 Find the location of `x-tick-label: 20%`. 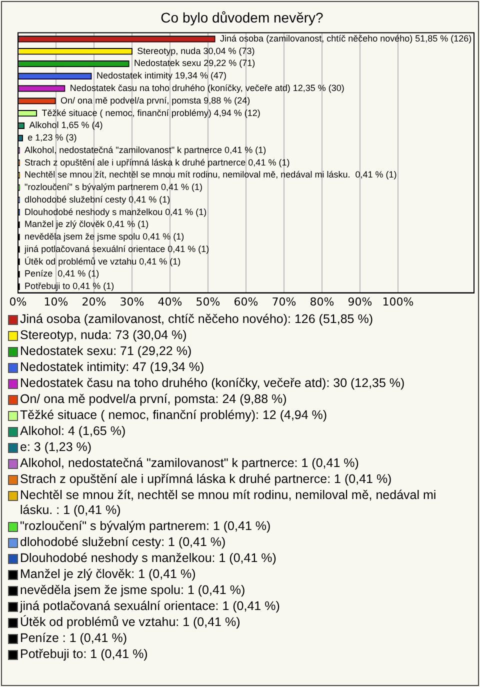

x-tick-label: 20% is located at coordinates (94, 301).